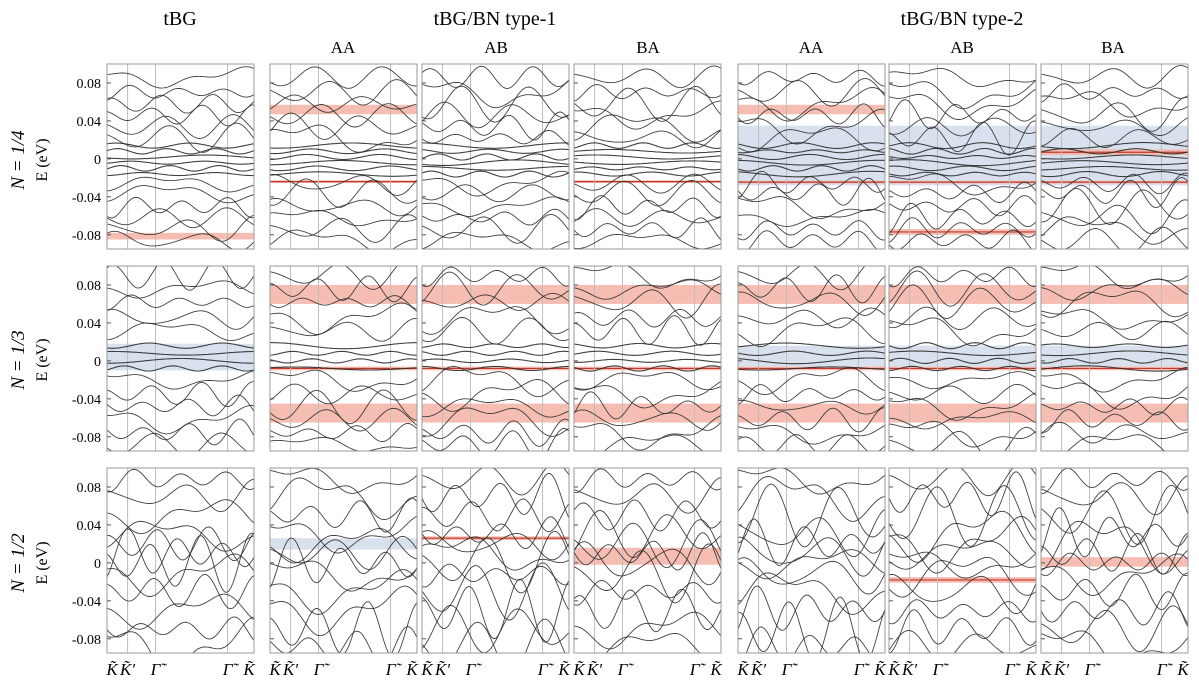 The width and height of the screenshot is (1199, 687). Describe the element at coordinates (86, 640) in the screenshot. I see `ytick-label: -0.08` at that location.